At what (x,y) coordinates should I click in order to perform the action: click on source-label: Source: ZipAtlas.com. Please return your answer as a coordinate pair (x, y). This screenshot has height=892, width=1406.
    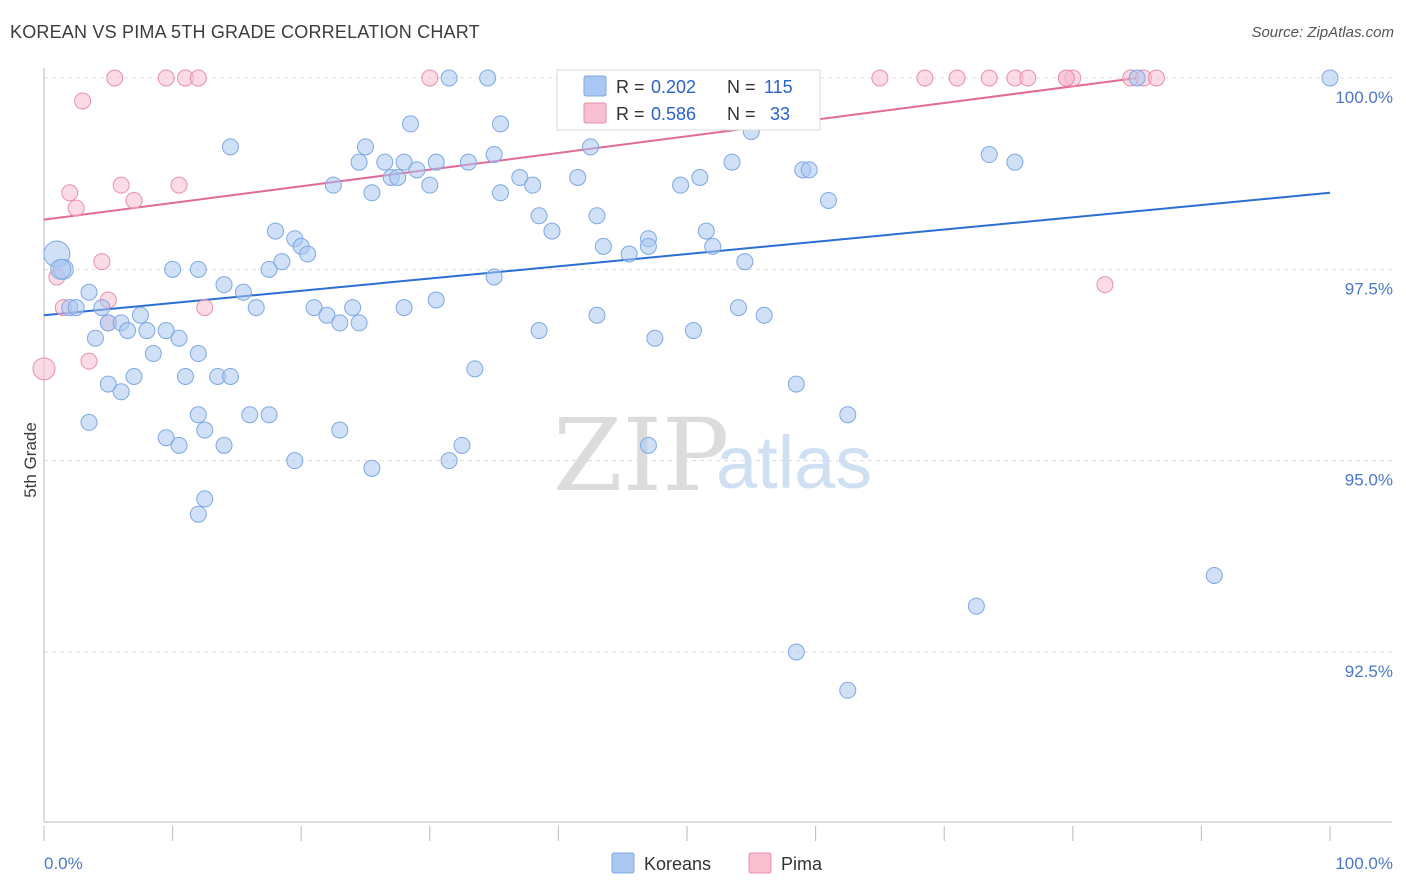
    Looking at the image, I should click on (1322, 32).